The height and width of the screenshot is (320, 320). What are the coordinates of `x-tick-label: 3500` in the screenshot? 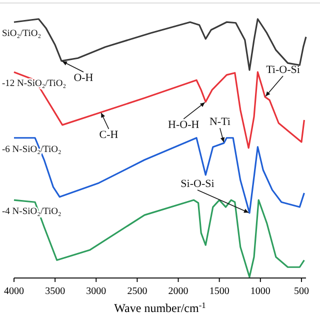 It's located at (55, 291).